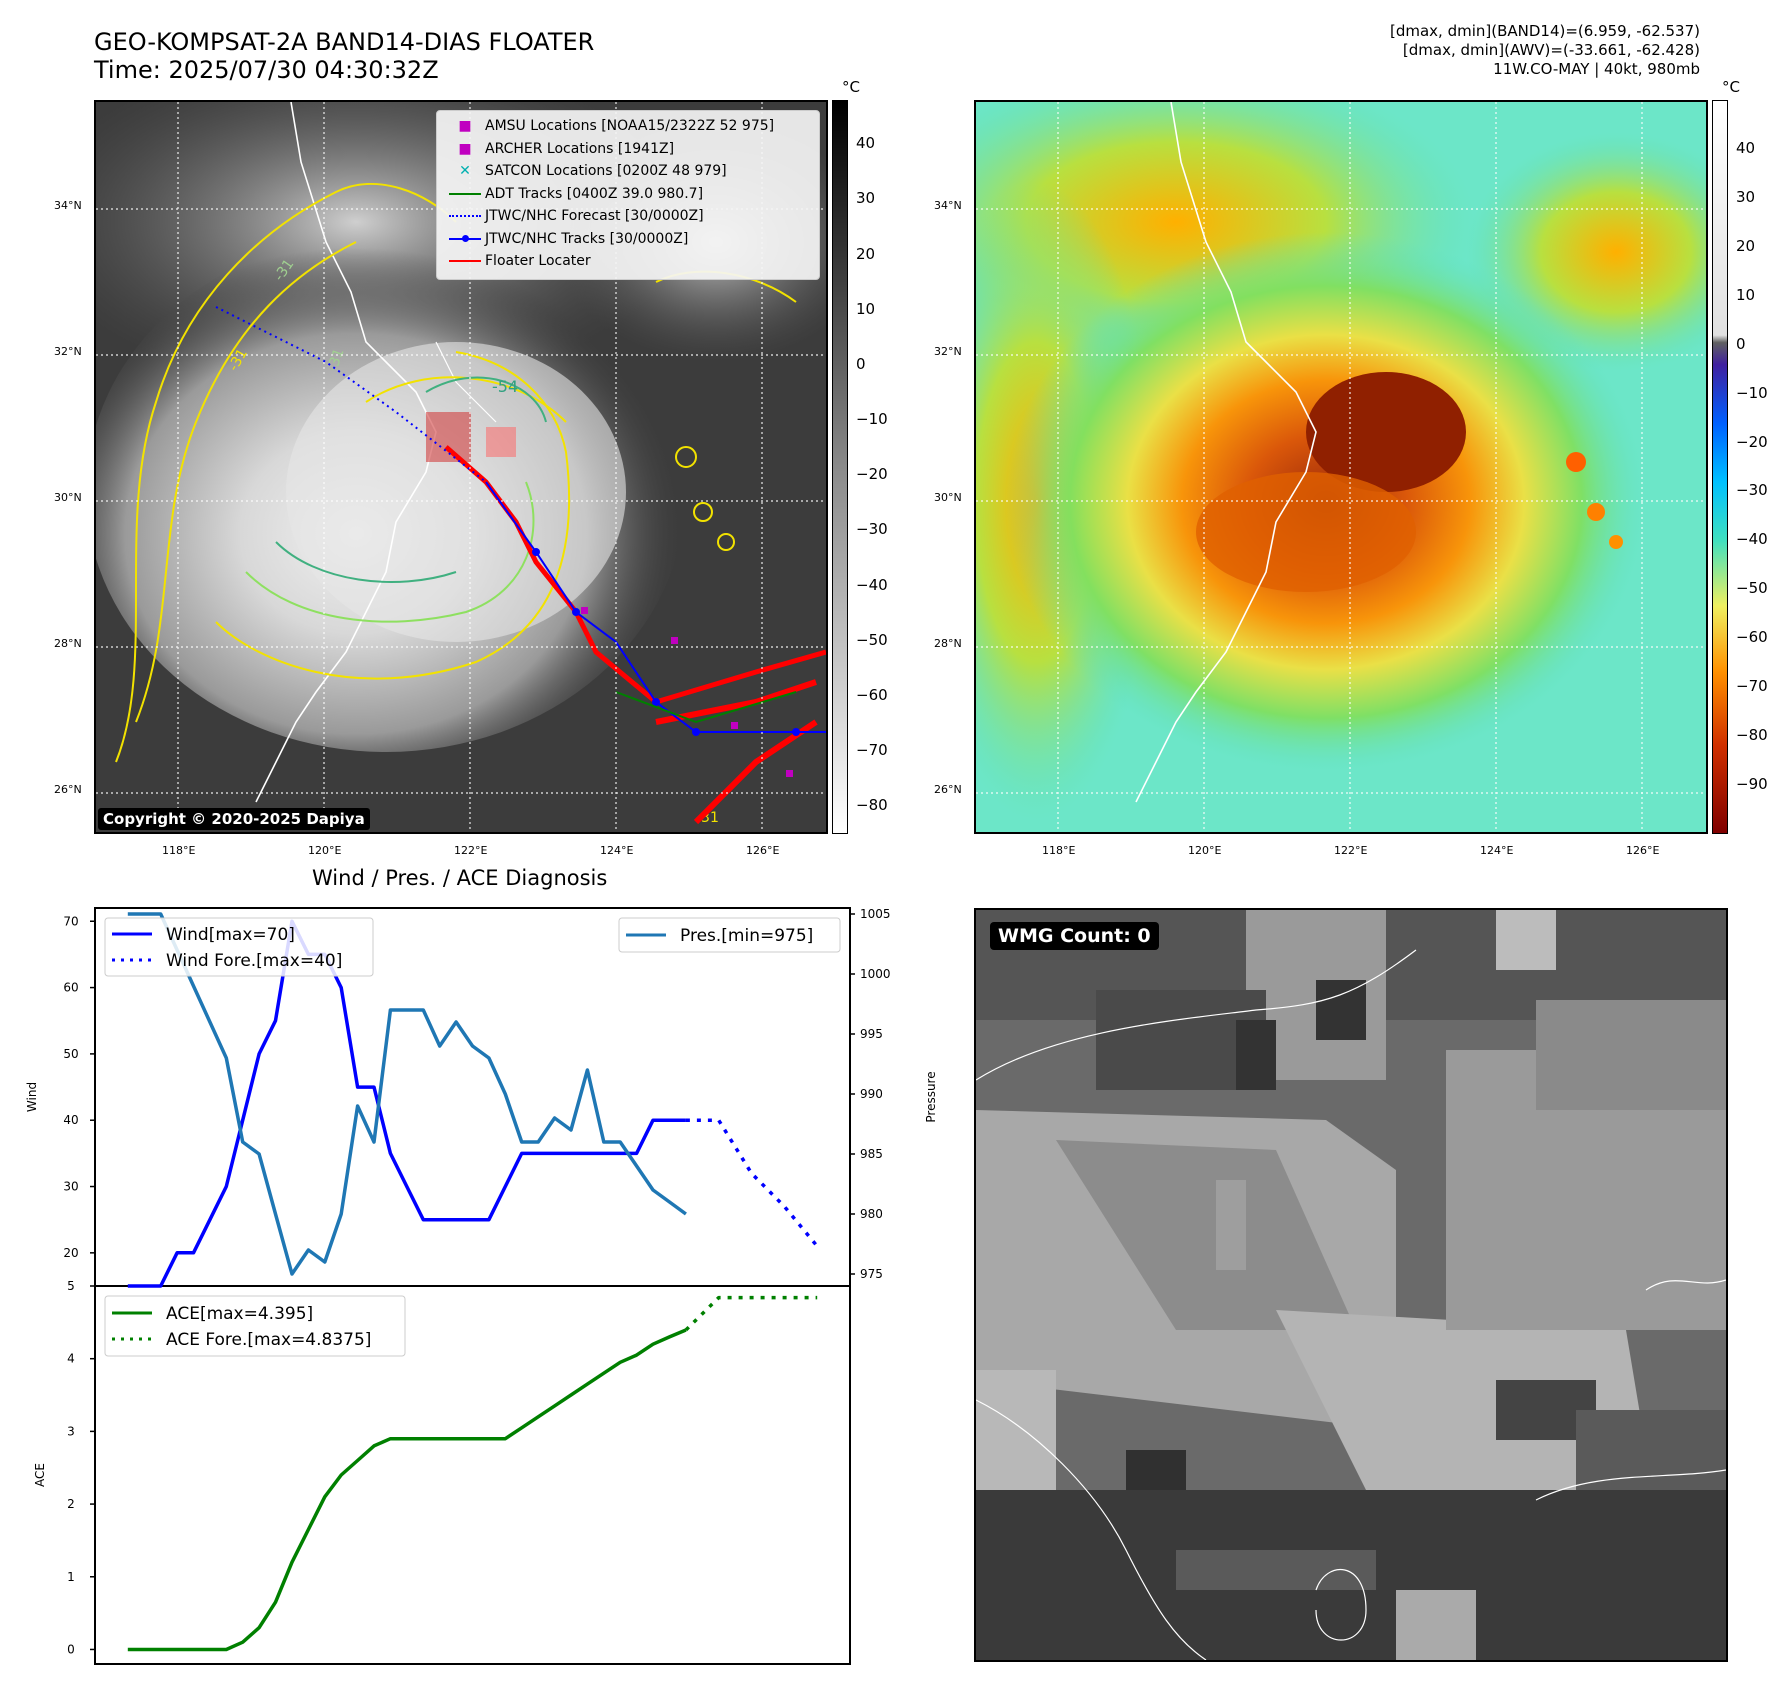 The image size is (1788, 1690). What do you see at coordinates (875, 914) in the screenshot?
I see `y-right-tick-label: 1005` at bounding box center [875, 914].